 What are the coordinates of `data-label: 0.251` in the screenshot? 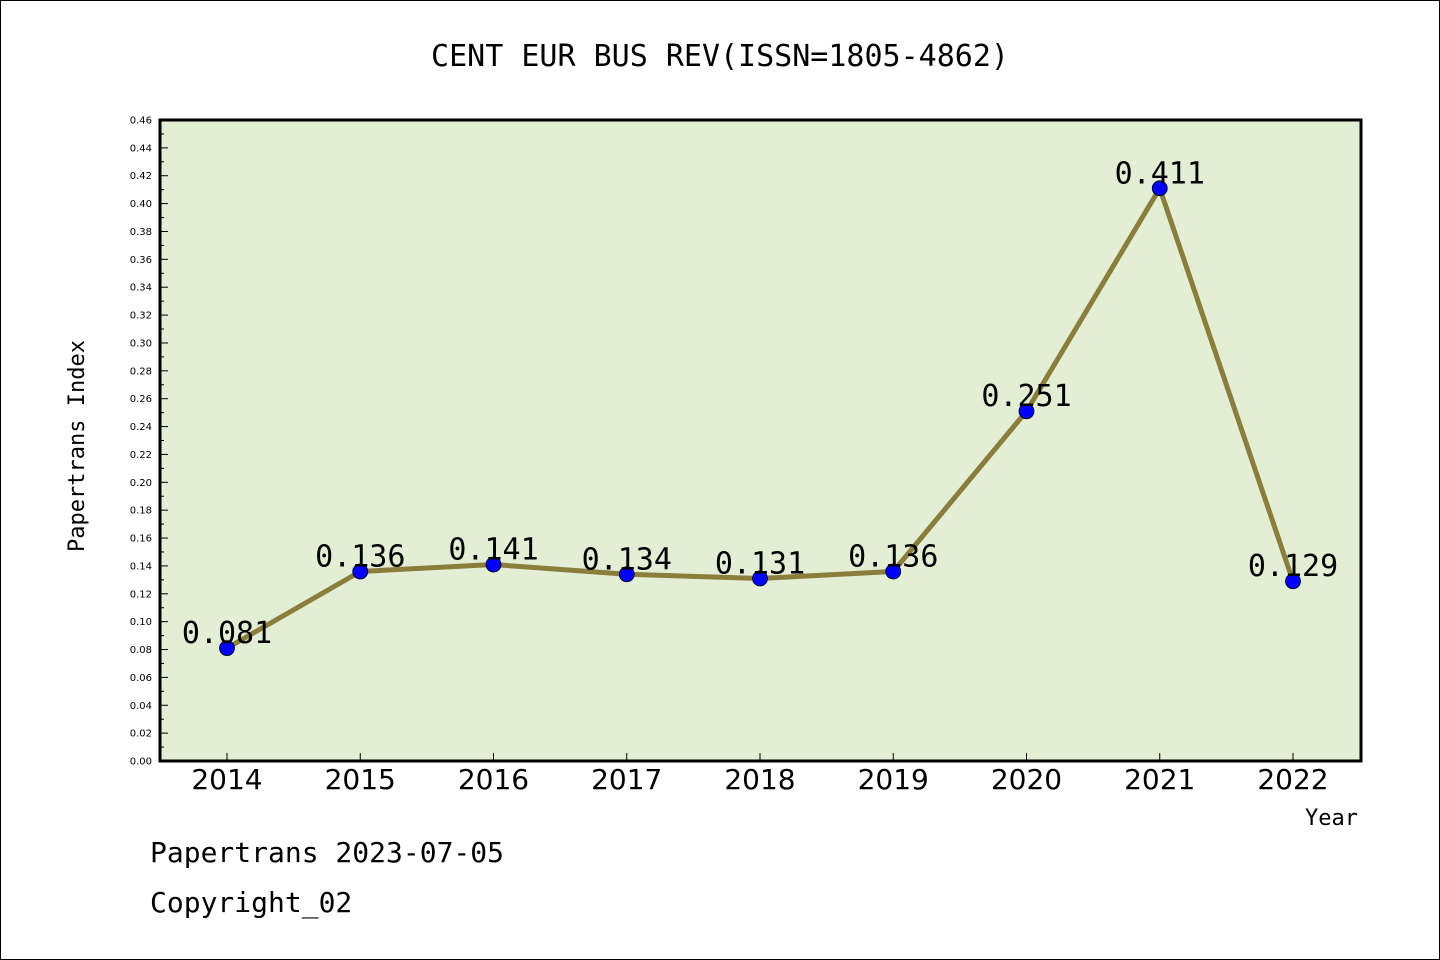 It's located at (1026, 396).